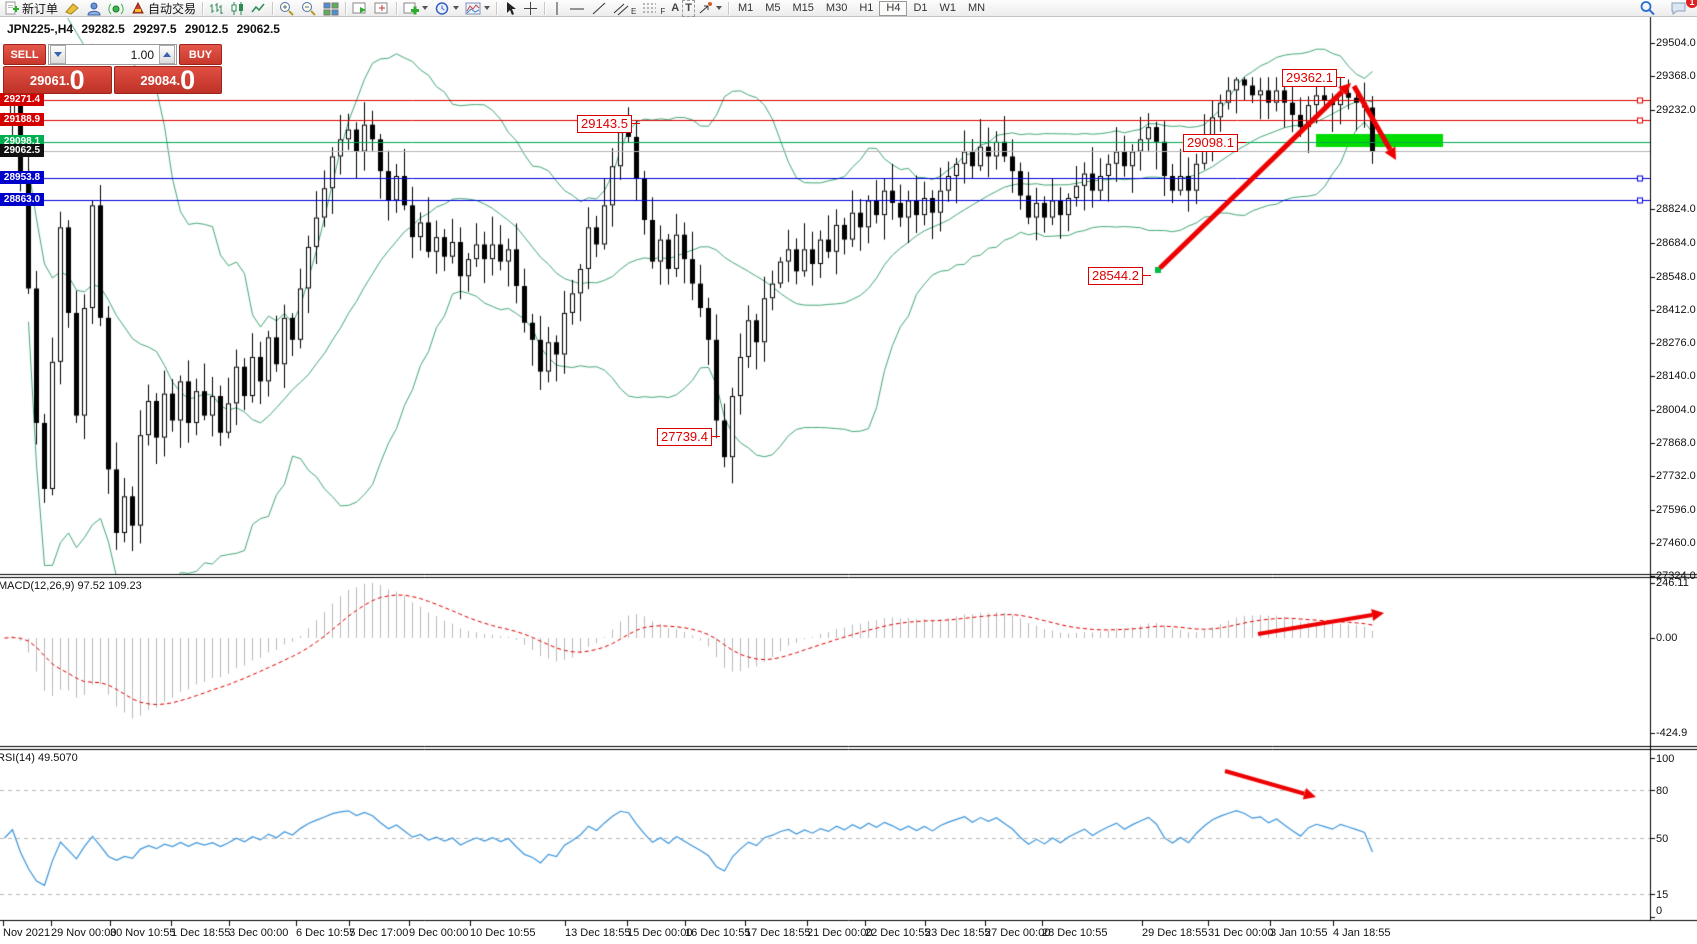 Image resolution: width=1697 pixels, height=944 pixels. Describe the element at coordinates (866, 7) in the screenshot. I see `timeframe-button-h1: H1` at that location.